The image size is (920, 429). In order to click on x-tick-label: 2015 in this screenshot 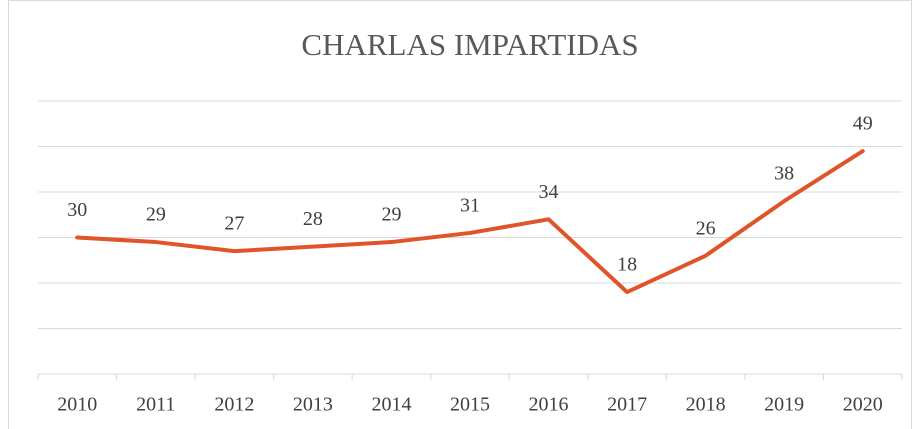, I will do `click(470, 405)`.